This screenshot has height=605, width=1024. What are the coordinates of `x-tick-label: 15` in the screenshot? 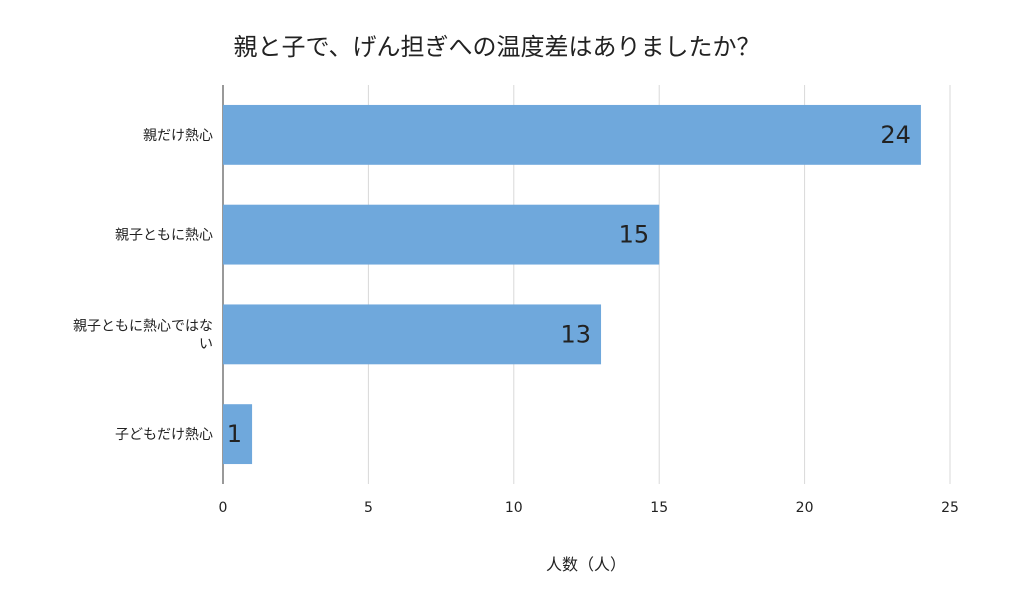 It's located at (659, 508).